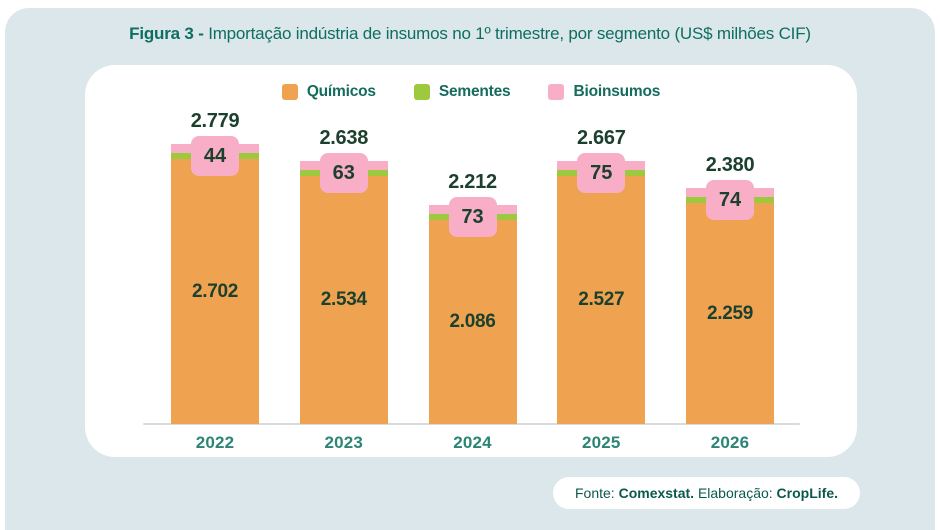 This screenshot has height=530, width=940. Describe the element at coordinates (656, 493) in the screenshot. I see `fonte-value: Comexstat.` at that location.